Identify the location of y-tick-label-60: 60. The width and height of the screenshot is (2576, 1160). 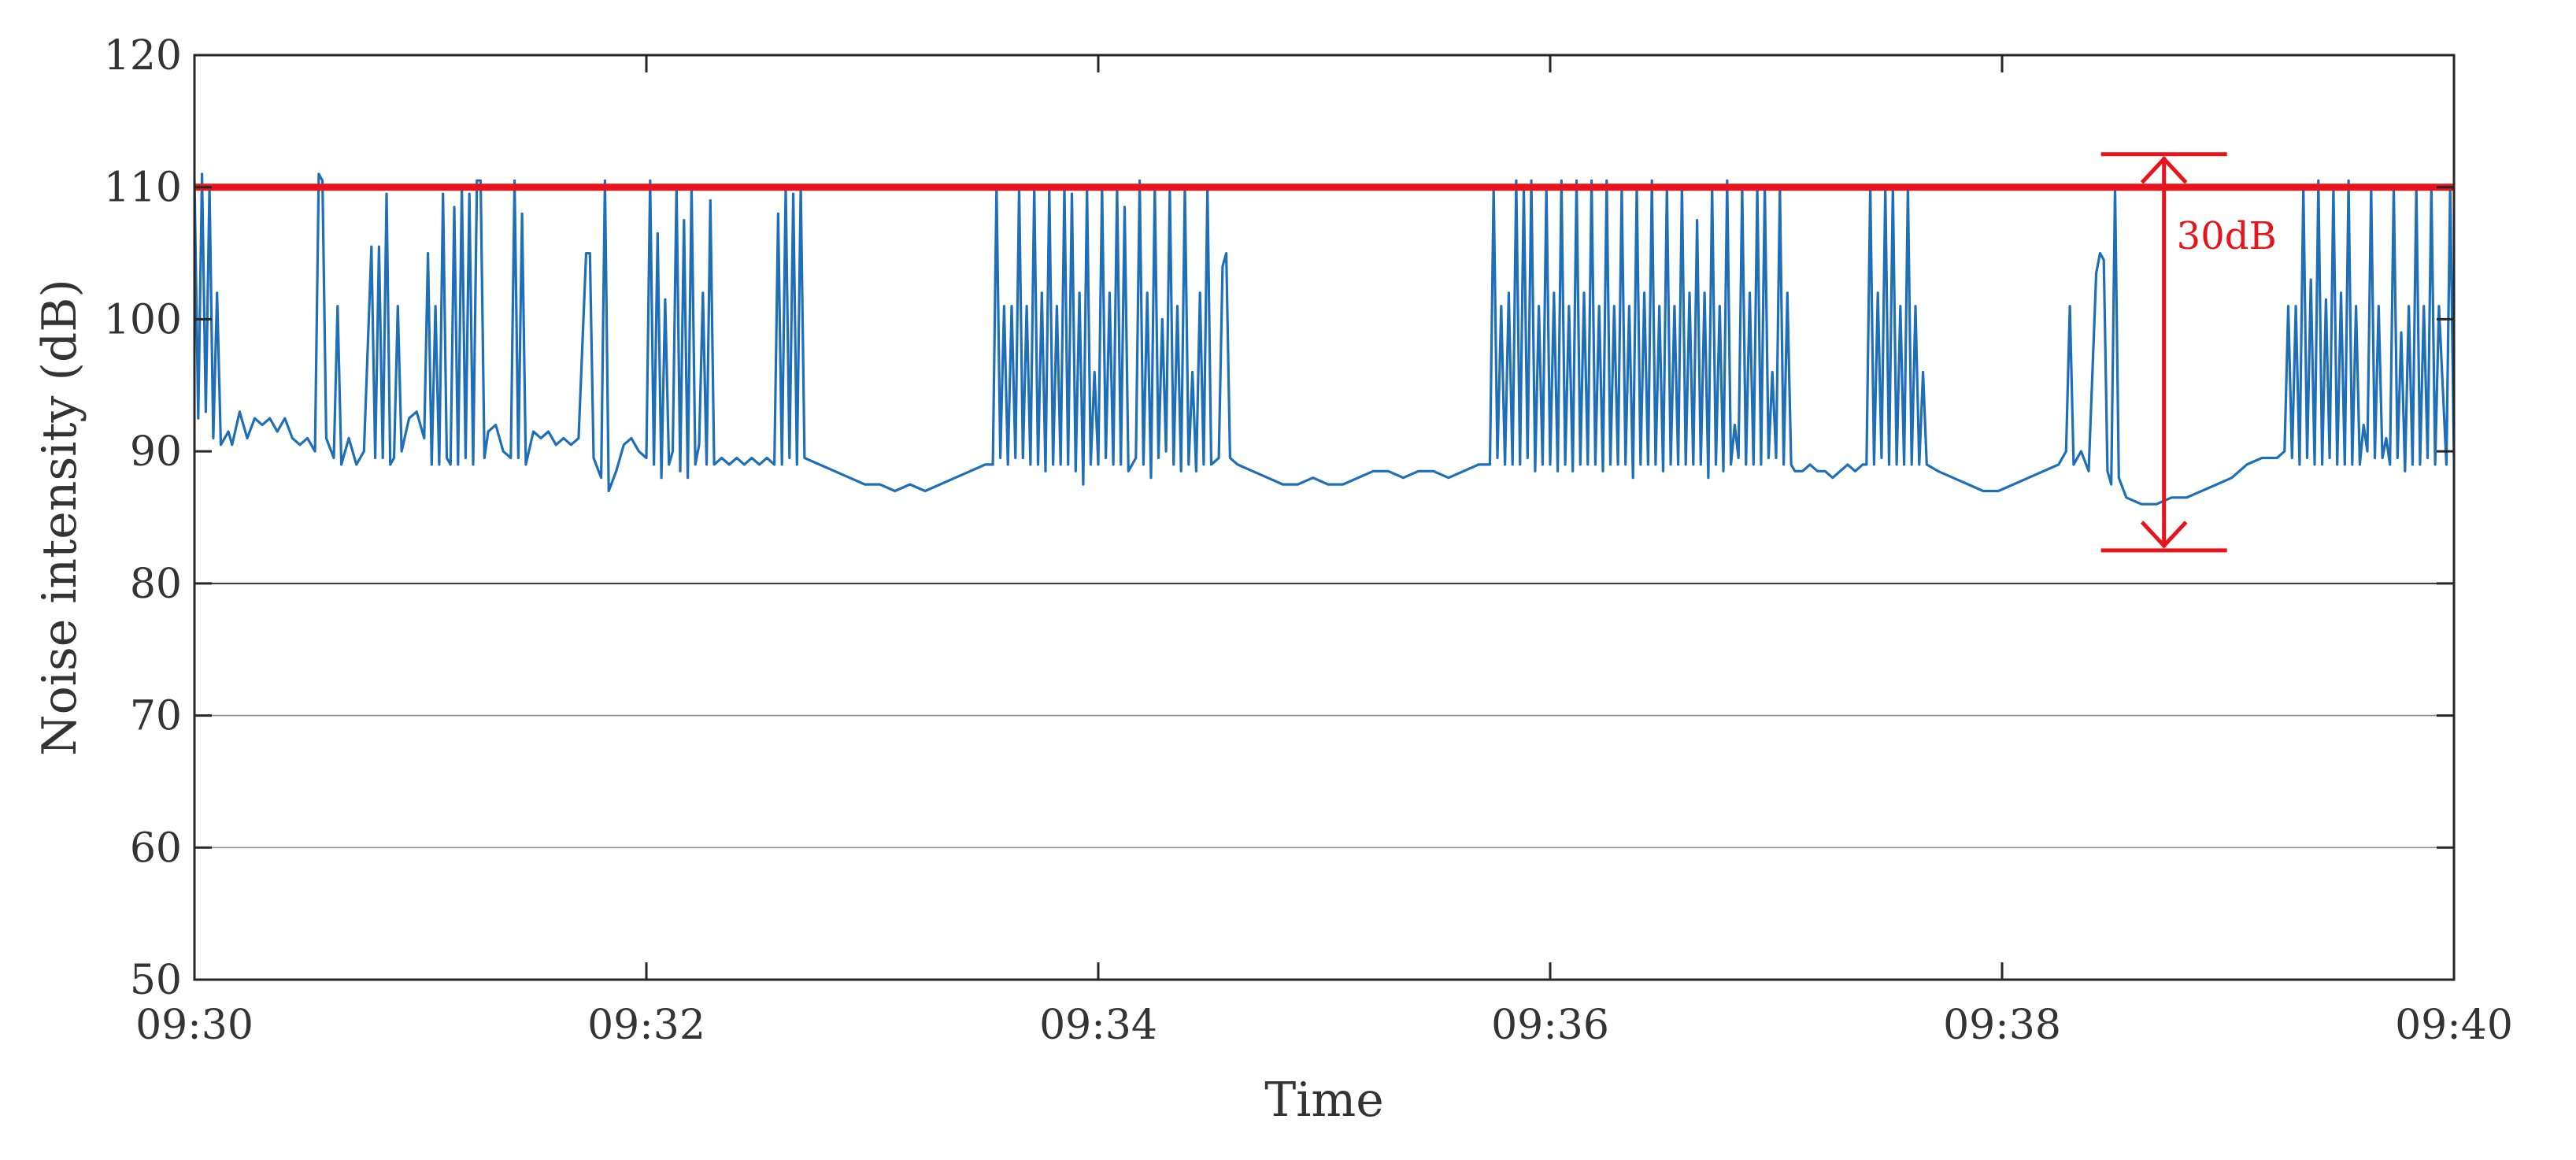
(156, 849).